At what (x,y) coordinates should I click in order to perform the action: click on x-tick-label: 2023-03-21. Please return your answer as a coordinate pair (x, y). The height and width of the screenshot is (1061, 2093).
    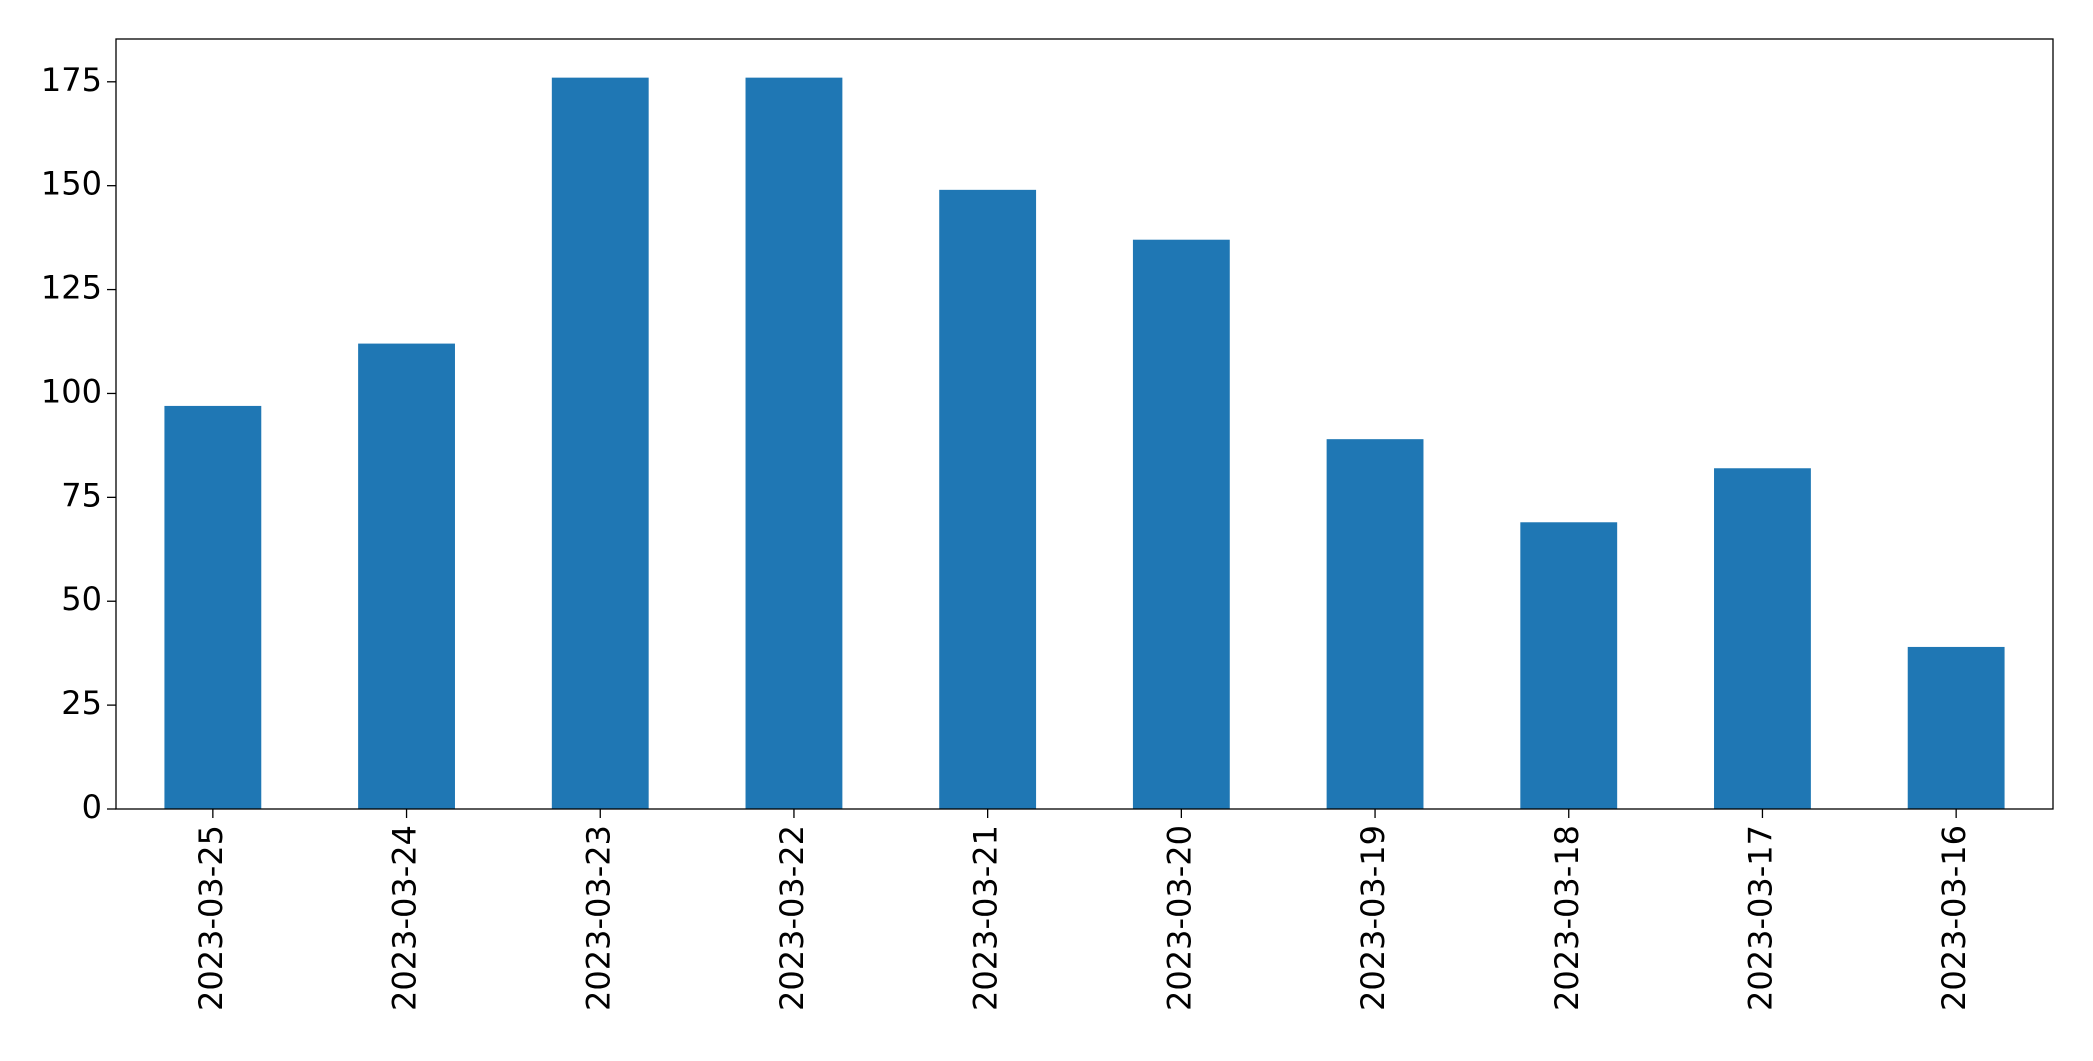
    Looking at the image, I should click on (986, 918).